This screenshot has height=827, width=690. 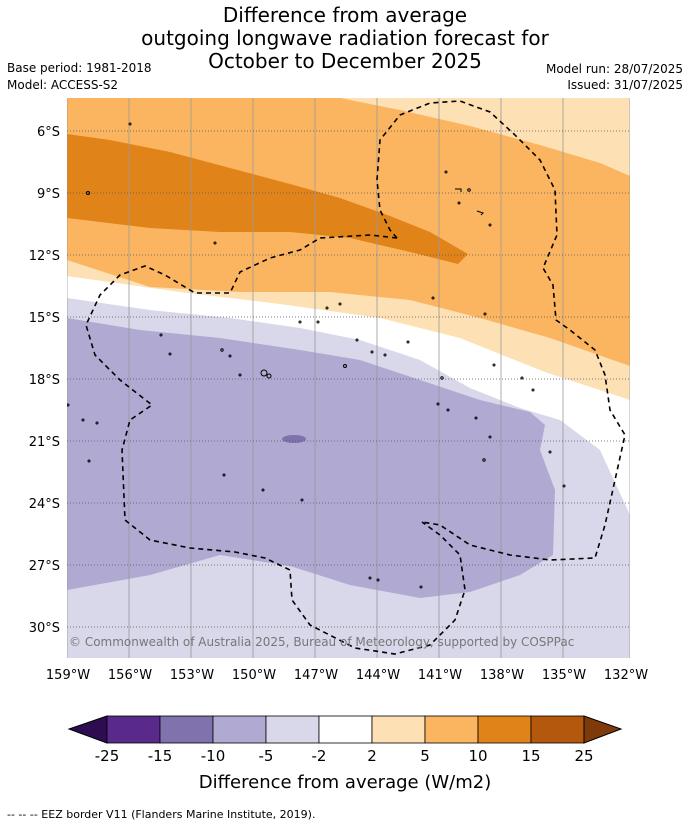 I want to click on colorbar-max-arrow, so click(x=603, y=729).